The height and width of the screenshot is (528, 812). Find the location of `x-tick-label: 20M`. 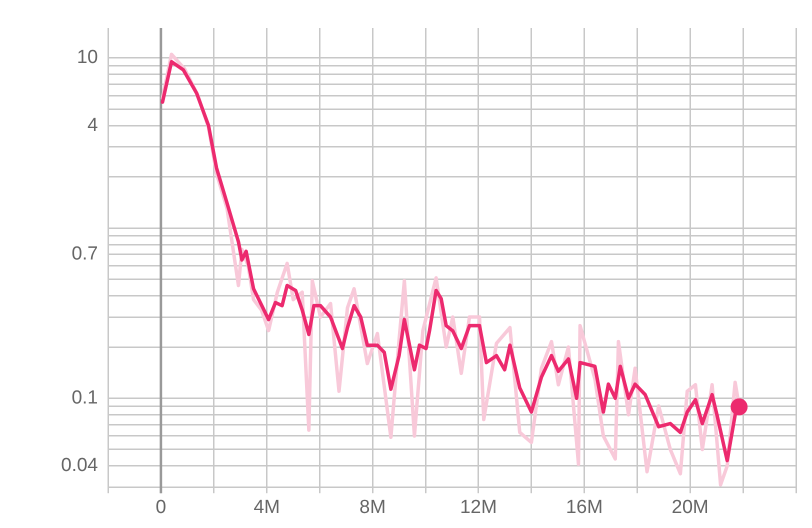

x-tick-label: 20M is located at coordinates (690, 507).